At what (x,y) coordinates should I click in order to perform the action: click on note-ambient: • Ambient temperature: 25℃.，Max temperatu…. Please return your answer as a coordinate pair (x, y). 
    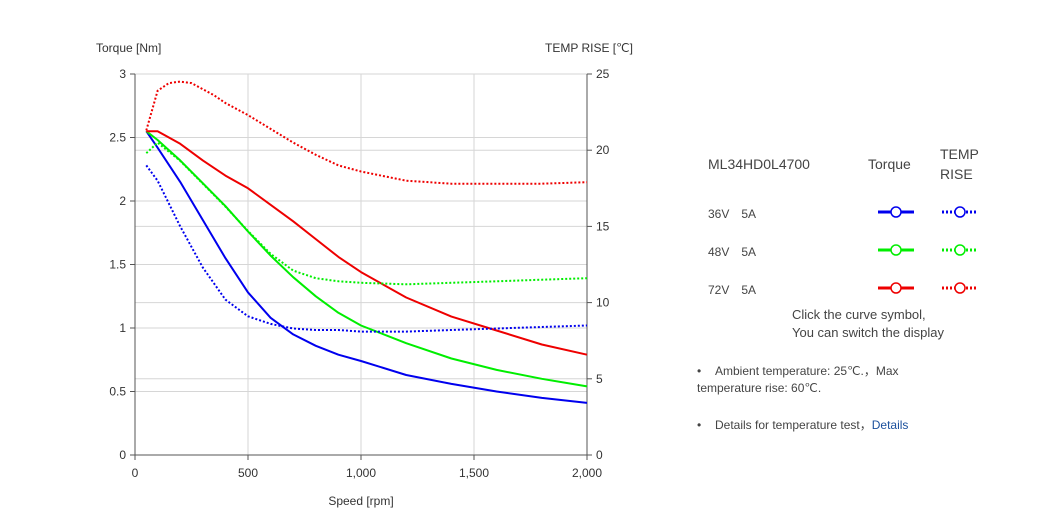
    Looking at the image, I should click on (812, 380).